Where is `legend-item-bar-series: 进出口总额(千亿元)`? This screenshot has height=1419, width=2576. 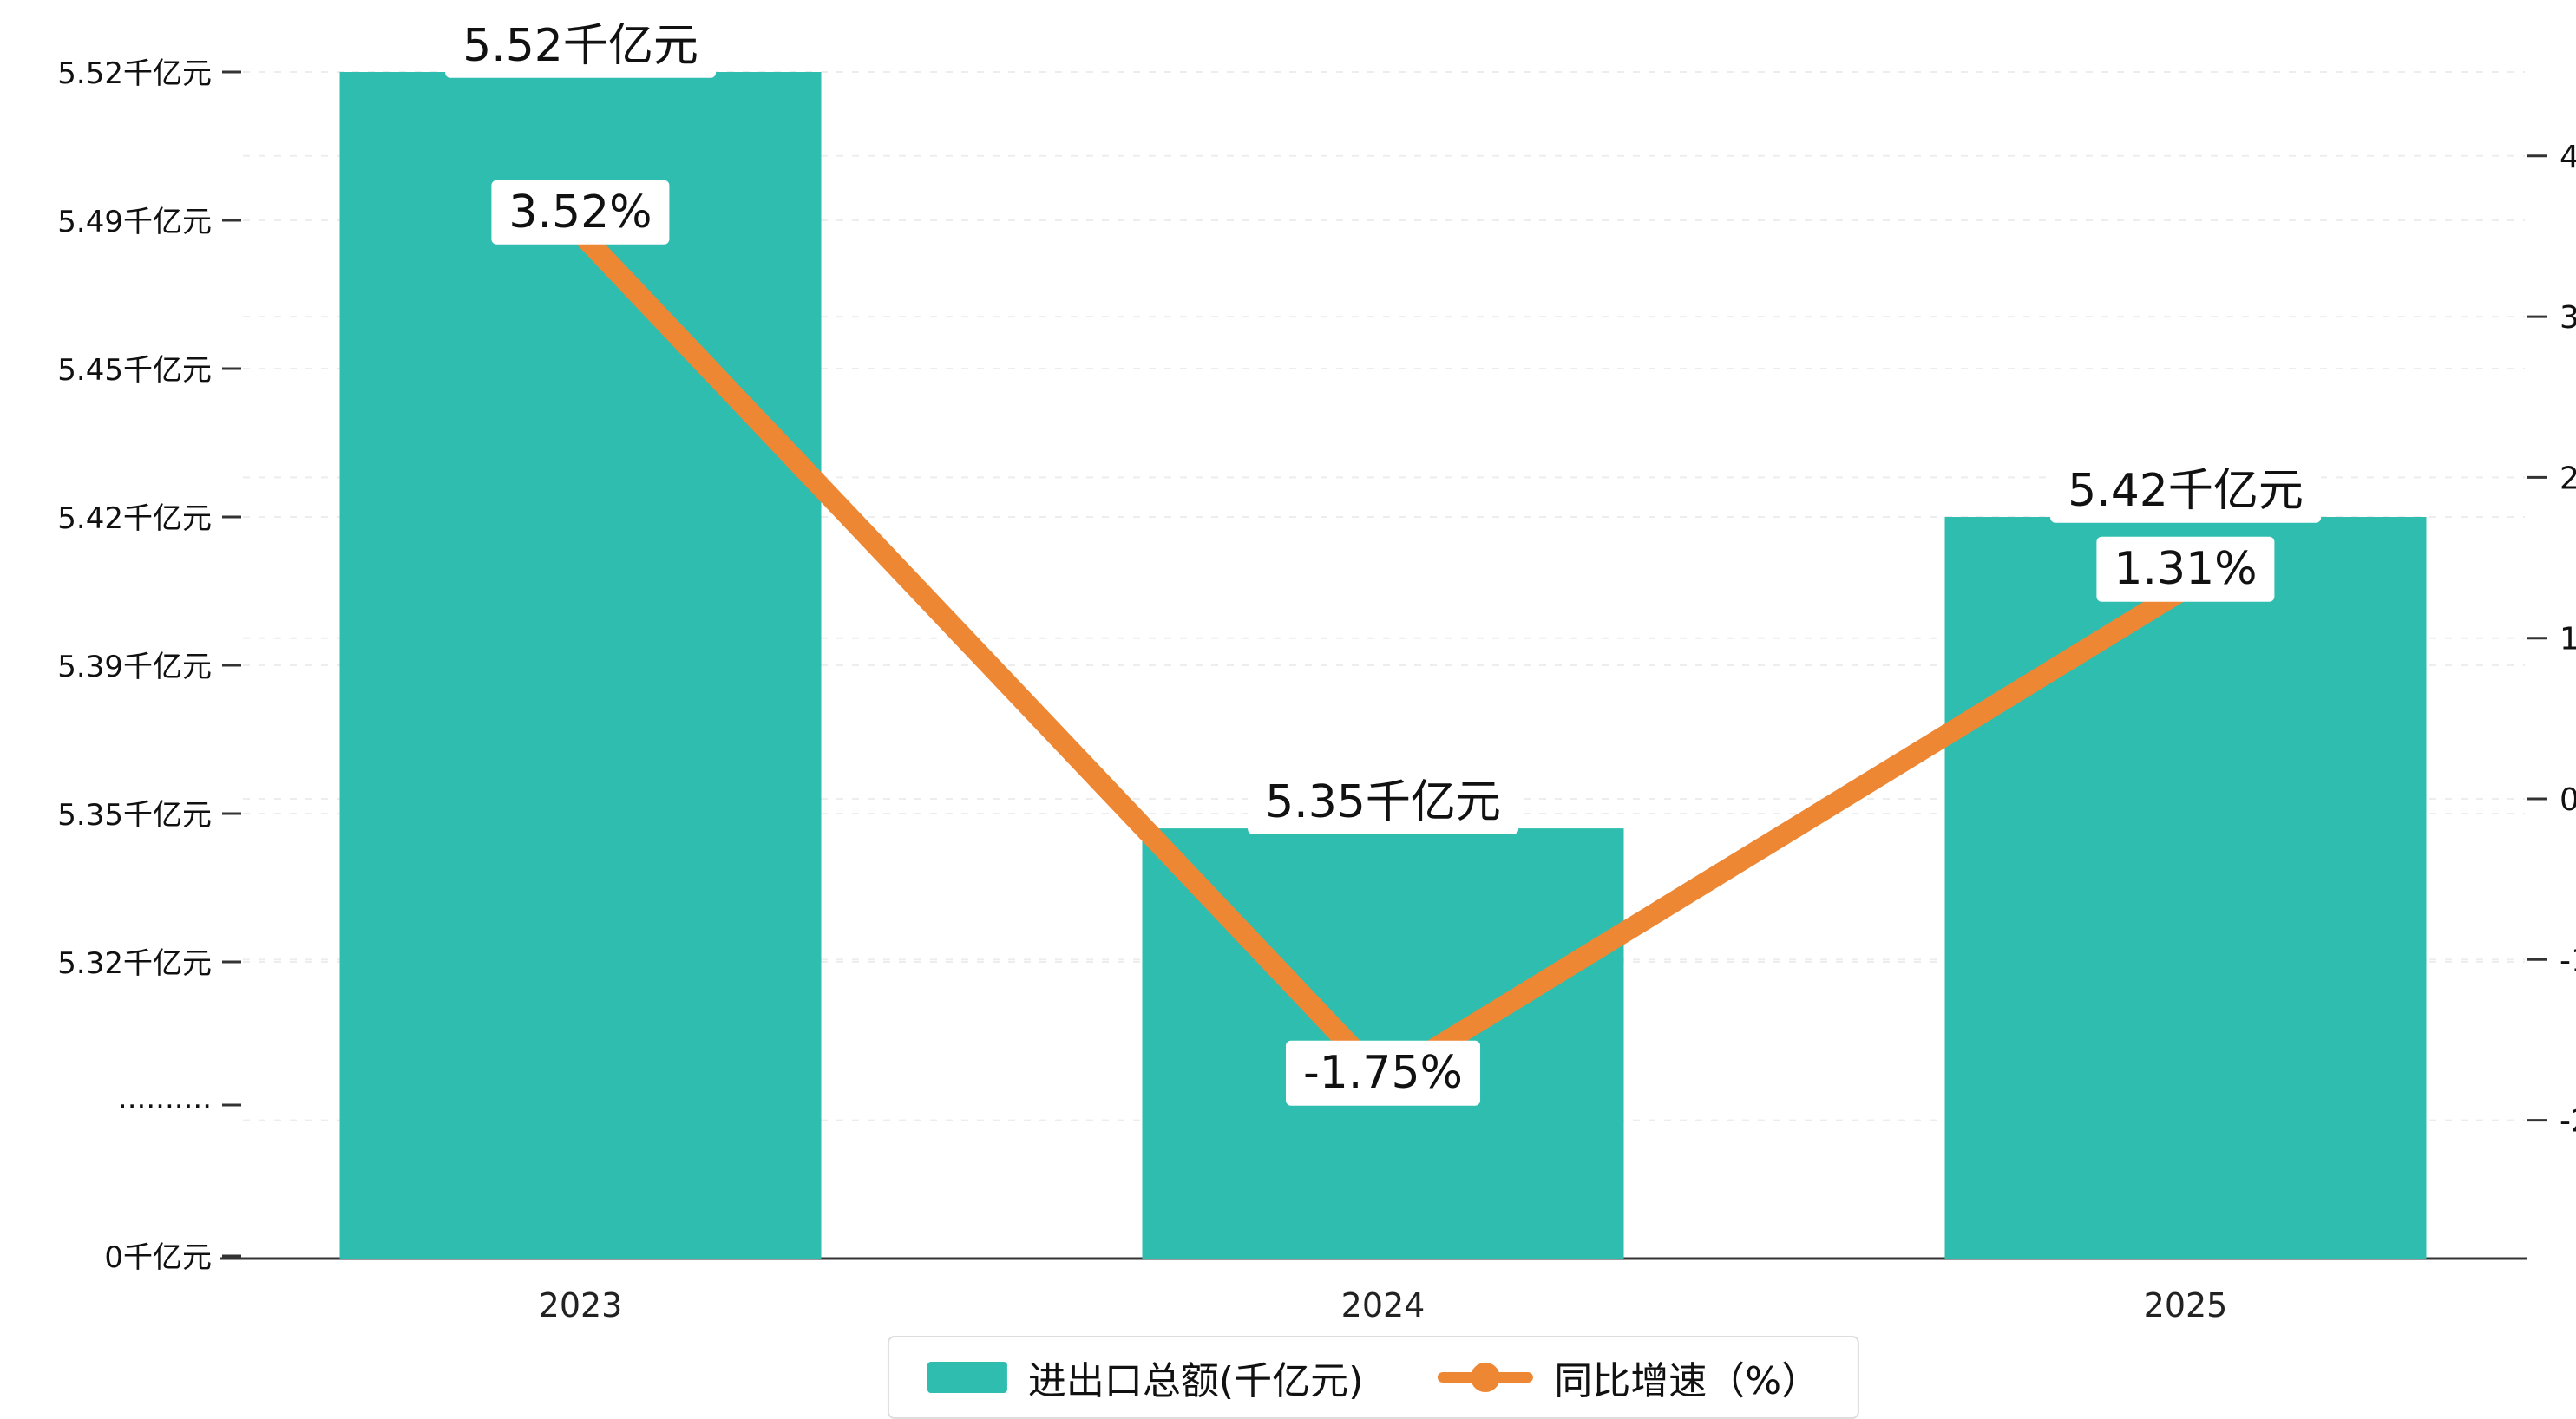 legend-item-bar-series: 进出口总额(千亿元) is located at coordinates (1145, 1377).